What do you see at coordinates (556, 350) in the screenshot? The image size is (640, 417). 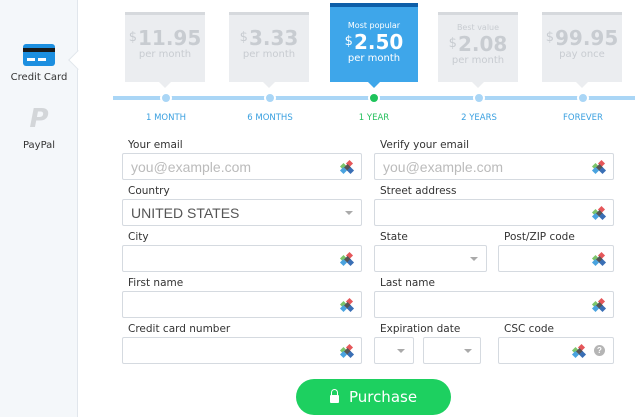 I see `csc-input: ?` at bounding box center [556, 350].